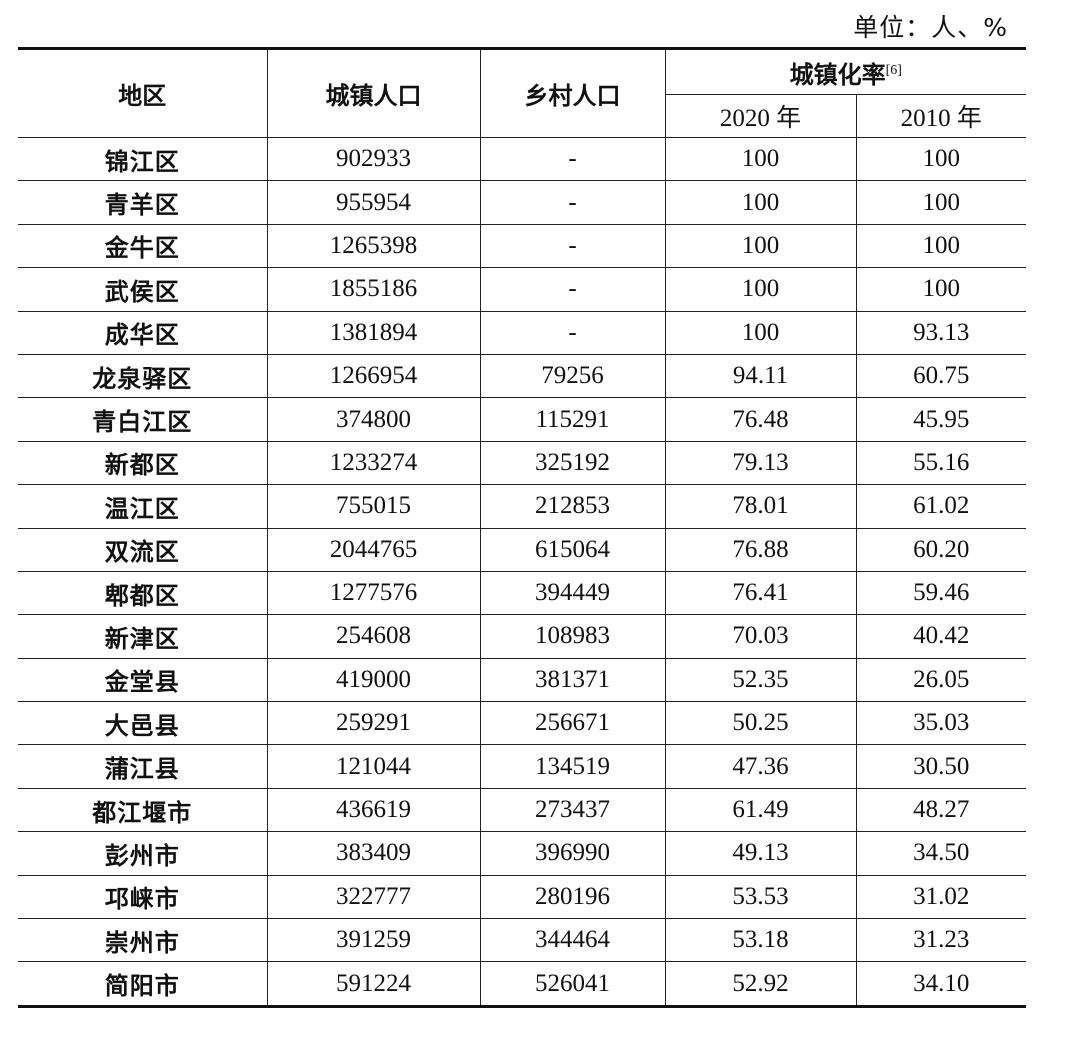  Describe the element at coordinates (143, 897) in the screenshot. I see `cell-region: 邛崃市` at that location.